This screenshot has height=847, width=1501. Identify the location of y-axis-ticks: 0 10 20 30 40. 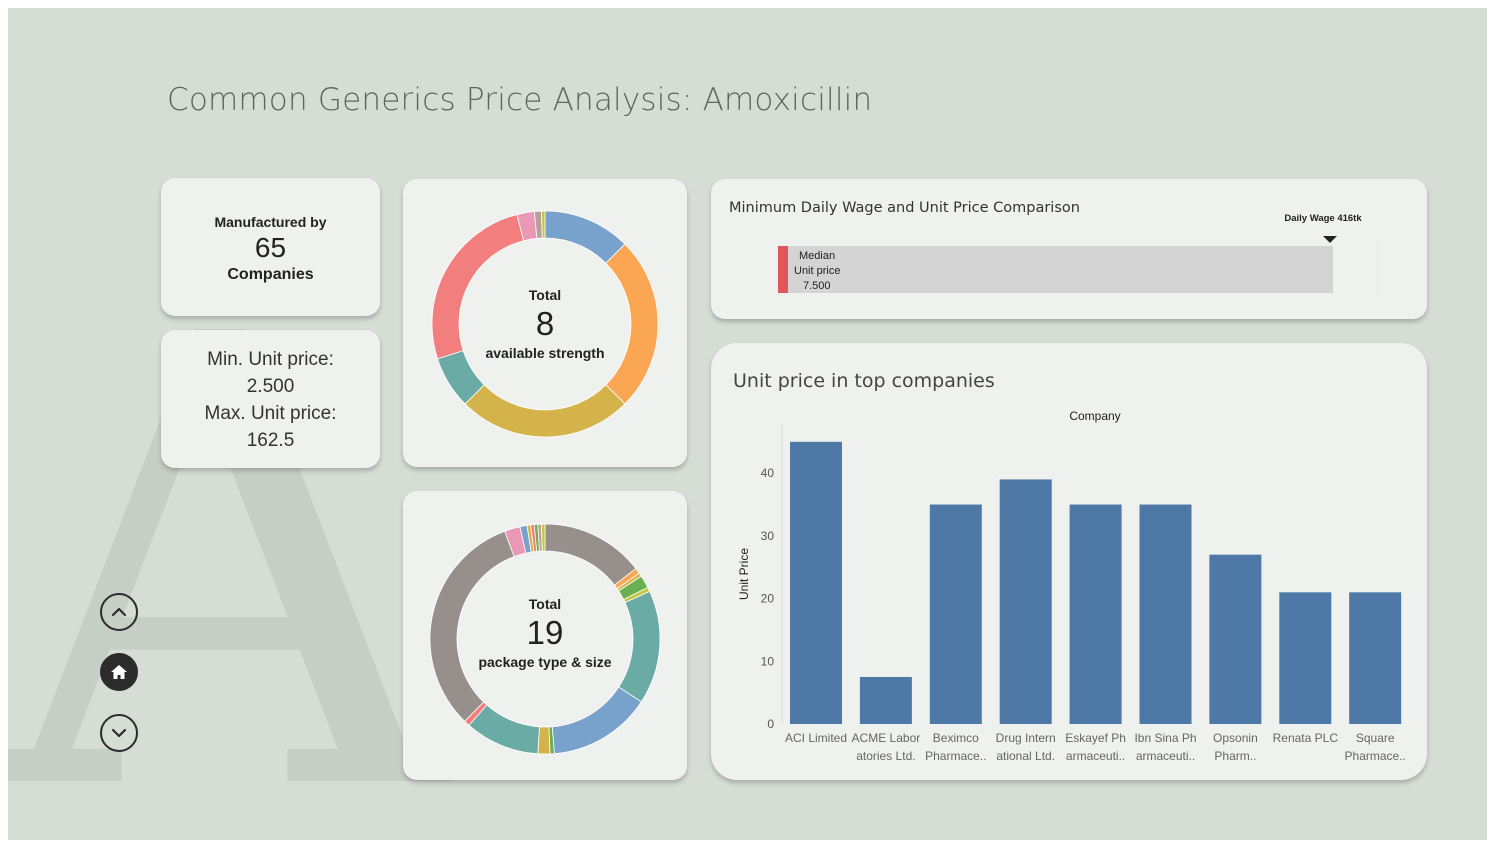
(768, 598).